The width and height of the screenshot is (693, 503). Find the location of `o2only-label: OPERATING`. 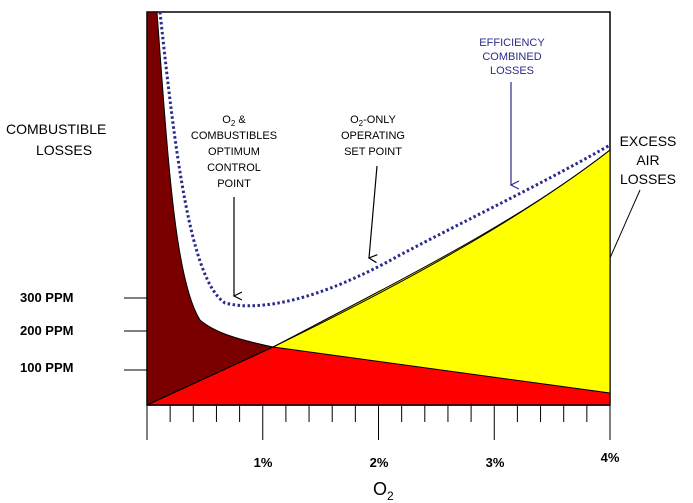

o2only-label: OPERATING is located at coordinates (373, 136).